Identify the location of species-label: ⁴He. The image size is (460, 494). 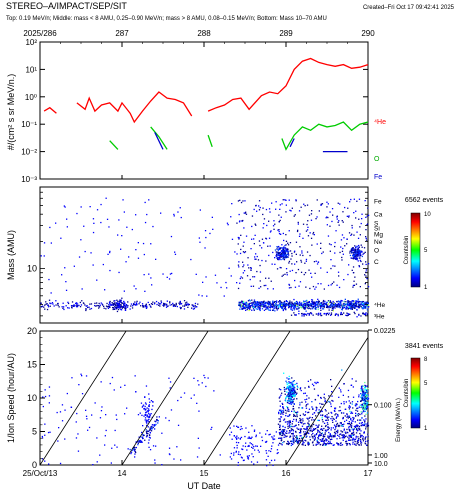
(379, 305).